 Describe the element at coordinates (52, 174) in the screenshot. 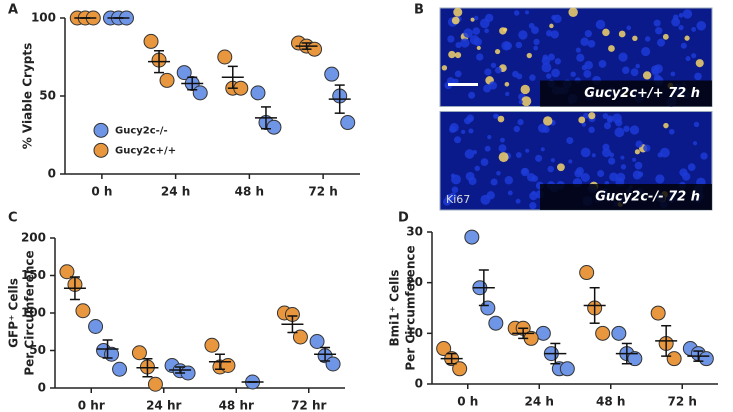

I see `y-tick-label: 0` at that location.